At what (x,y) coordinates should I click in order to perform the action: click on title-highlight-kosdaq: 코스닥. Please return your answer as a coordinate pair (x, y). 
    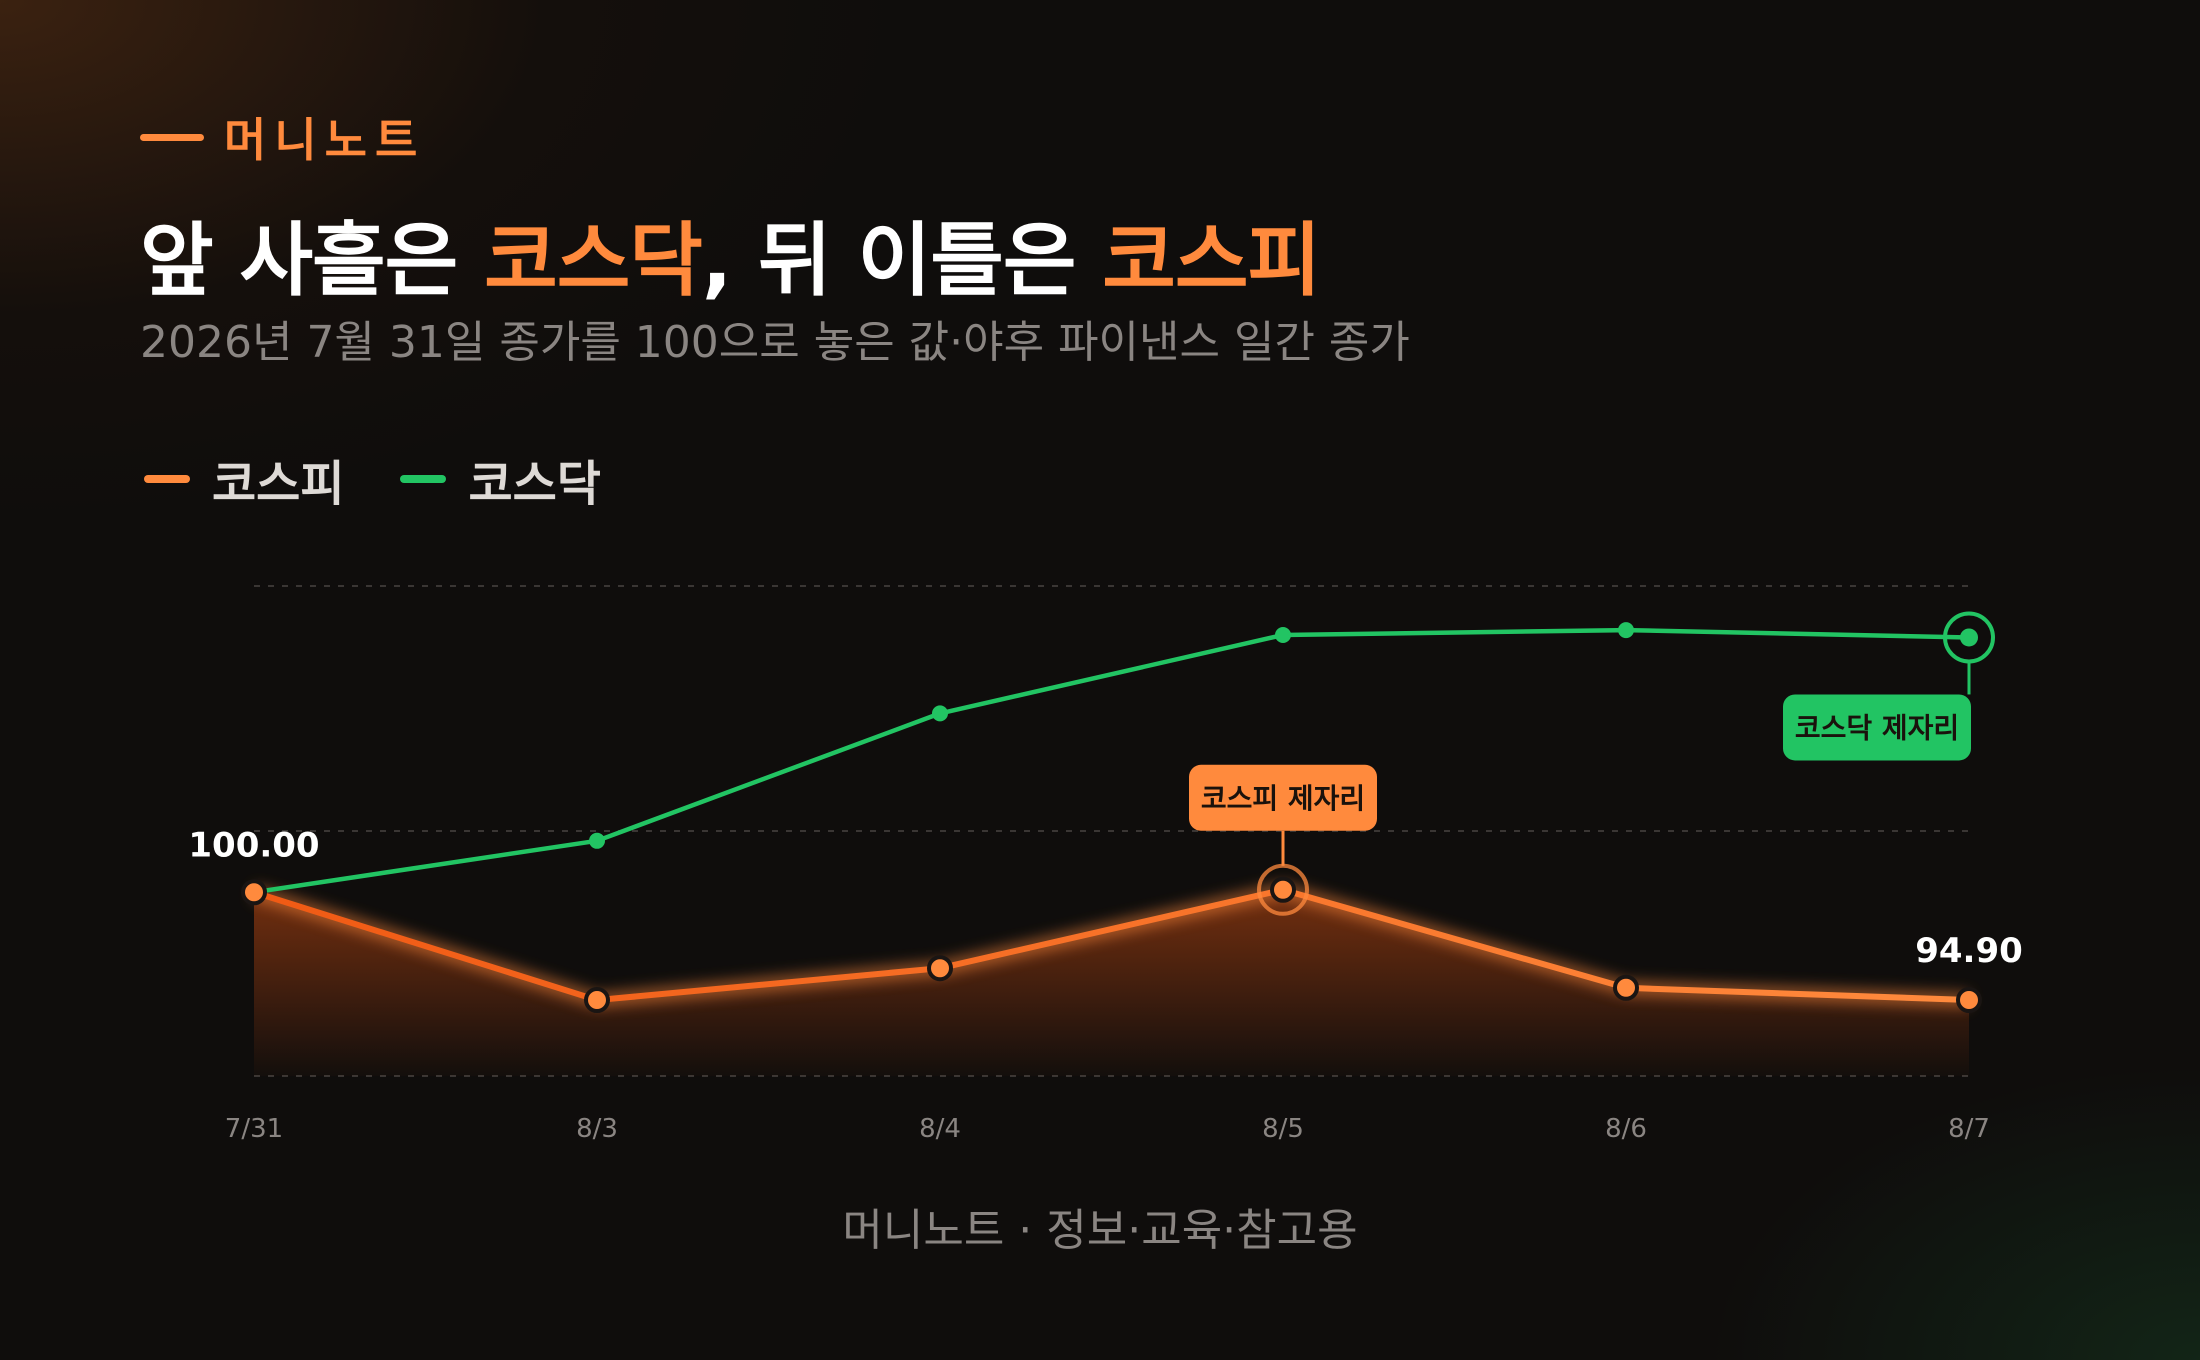
    Looking at the image, I should click on (593, 260).